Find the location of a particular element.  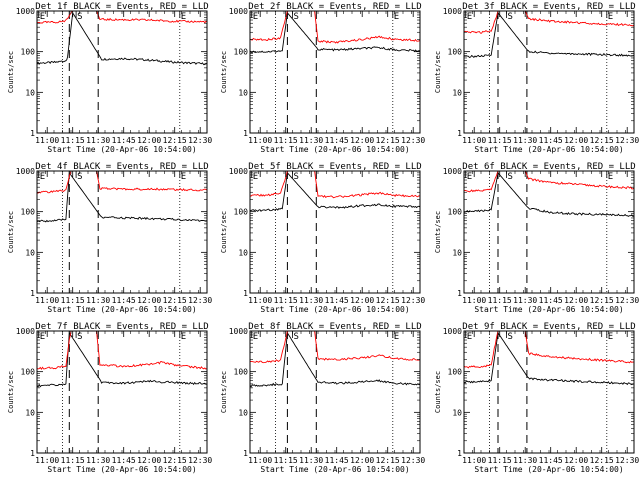

panel-title: Det 7f BLACK = Events, RED = LLD is located at coordinates (121, 327).